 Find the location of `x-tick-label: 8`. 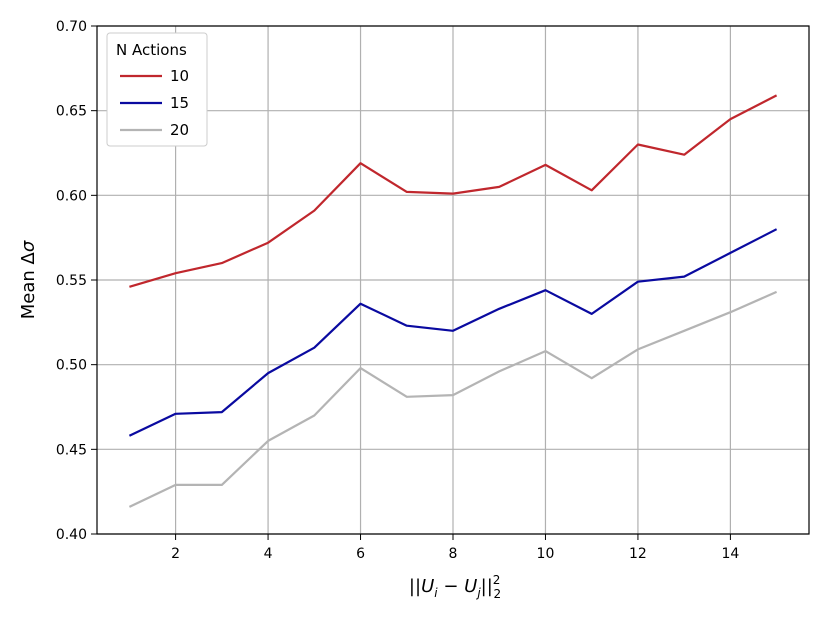

x-tick-label: 8 is located at coordinates (453, 554).